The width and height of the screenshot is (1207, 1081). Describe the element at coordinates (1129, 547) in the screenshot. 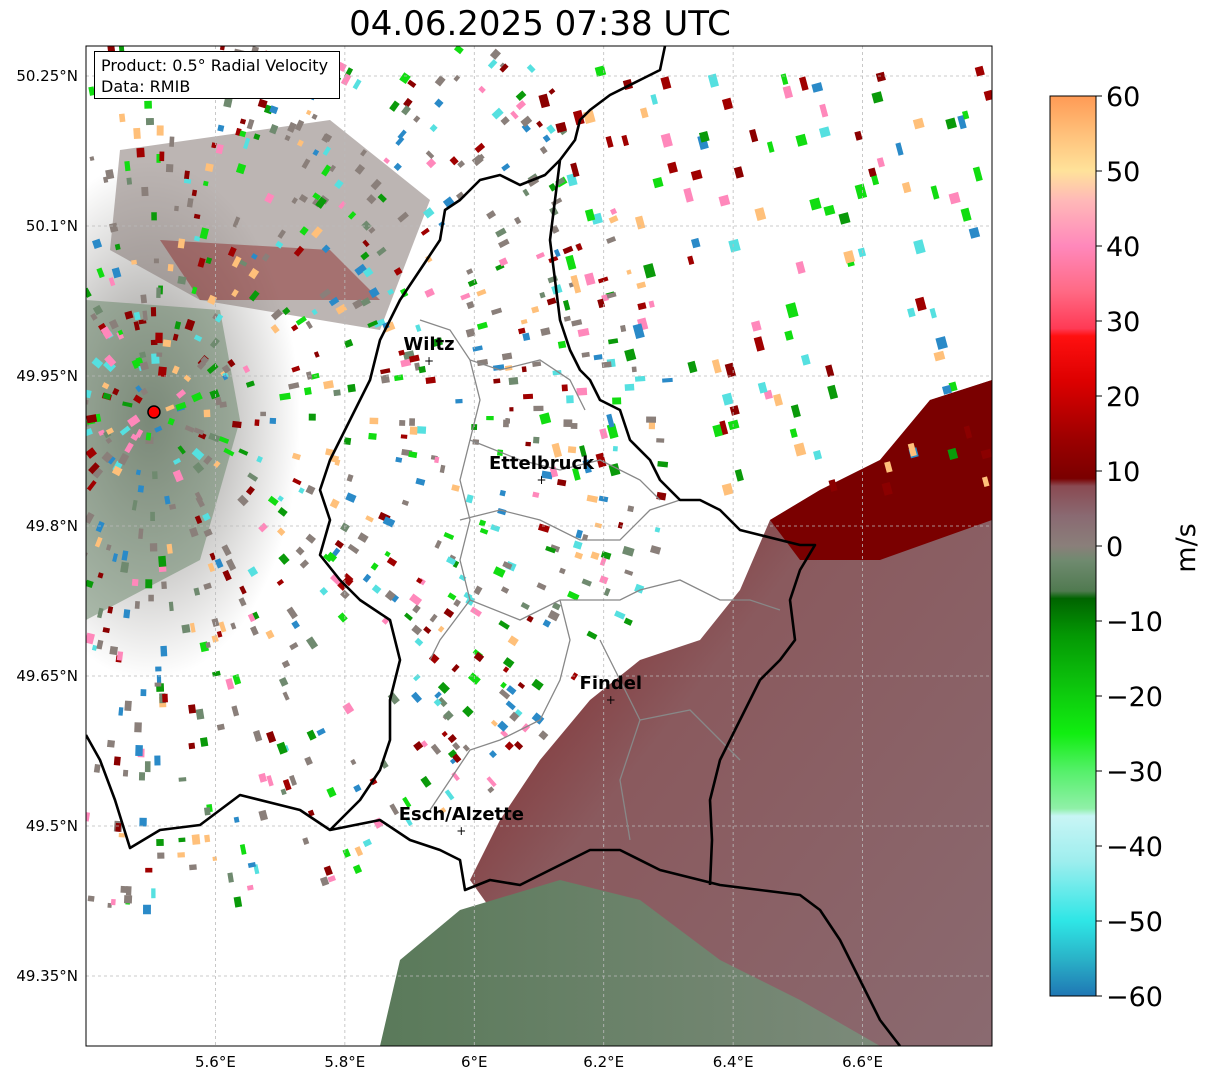

I see `colorbar-ticks: 60 50 40 30 20 10 0 −10 −20 −30 −40 −50 −60` at that location.